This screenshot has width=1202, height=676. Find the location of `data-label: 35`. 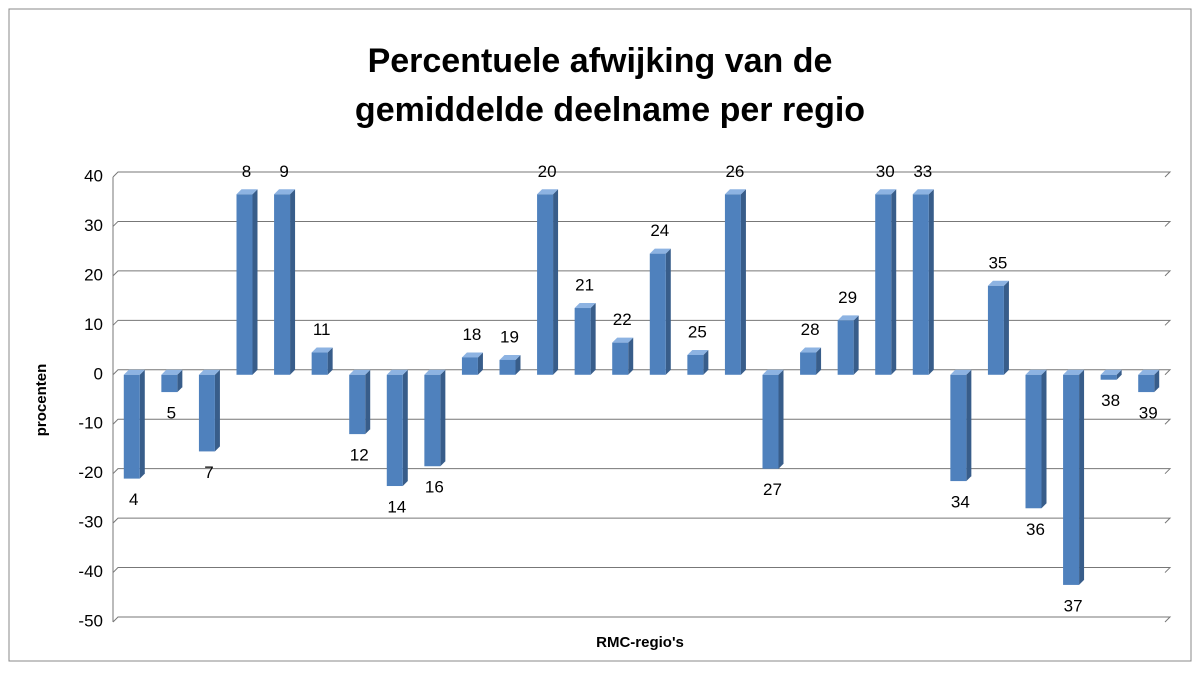

data-label: 35 is located at coordinates (997, 262).